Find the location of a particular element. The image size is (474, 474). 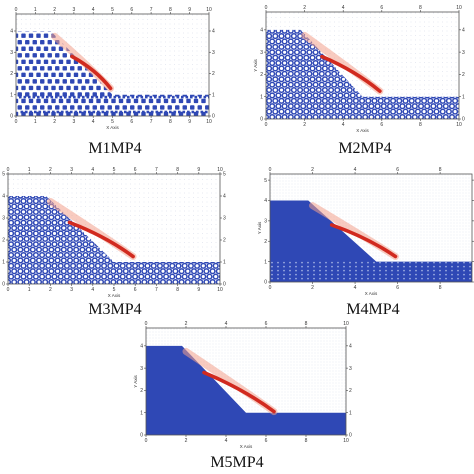

x-axis-ticks: 0 0 2 2 4 4 6 6 8 8 is located at coordinates (355, 229).